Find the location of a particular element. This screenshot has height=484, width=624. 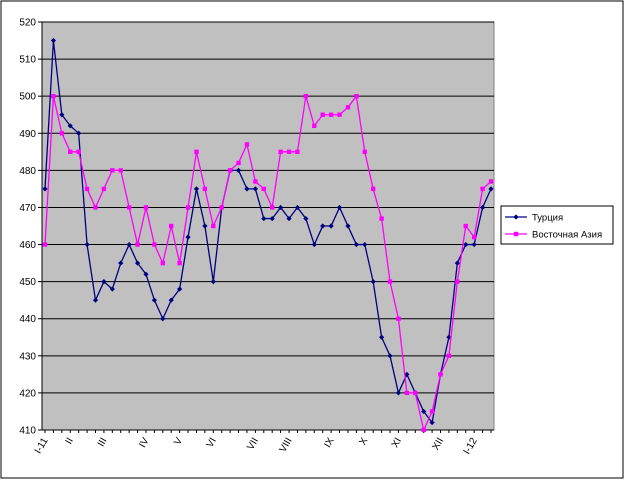

y-axis: 410 420 430 440 450 460 470 480 490 500 510 520 is located at coordinates (31, 227).